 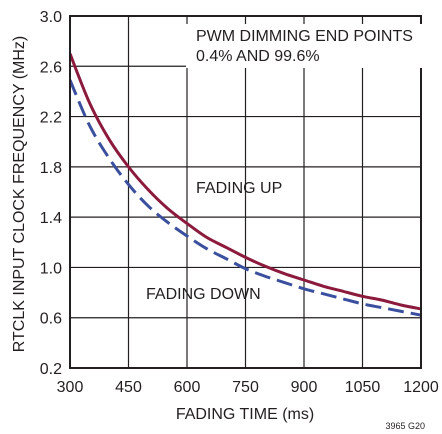 I want to click on y-tick-labels: 0.2 0.6 1.0 1.4 1.8 2.2 2.6 3.0, so click(x=51, y=193).